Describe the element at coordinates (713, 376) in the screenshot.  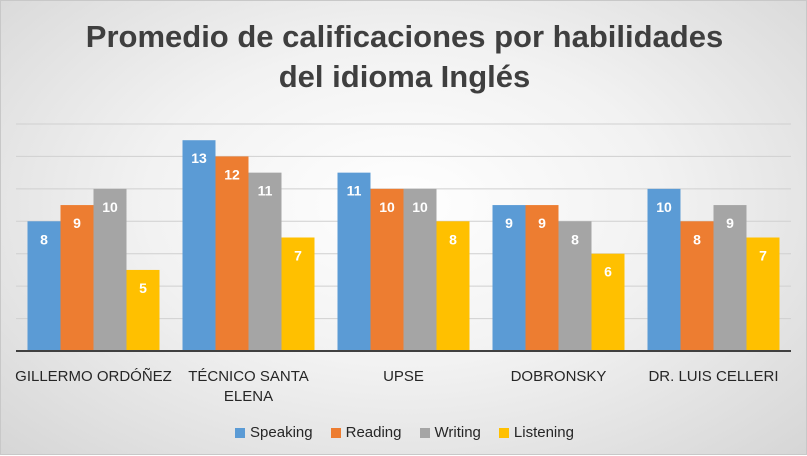
I see `x-tick-label: DR. LUIS CELLERI` at that location.